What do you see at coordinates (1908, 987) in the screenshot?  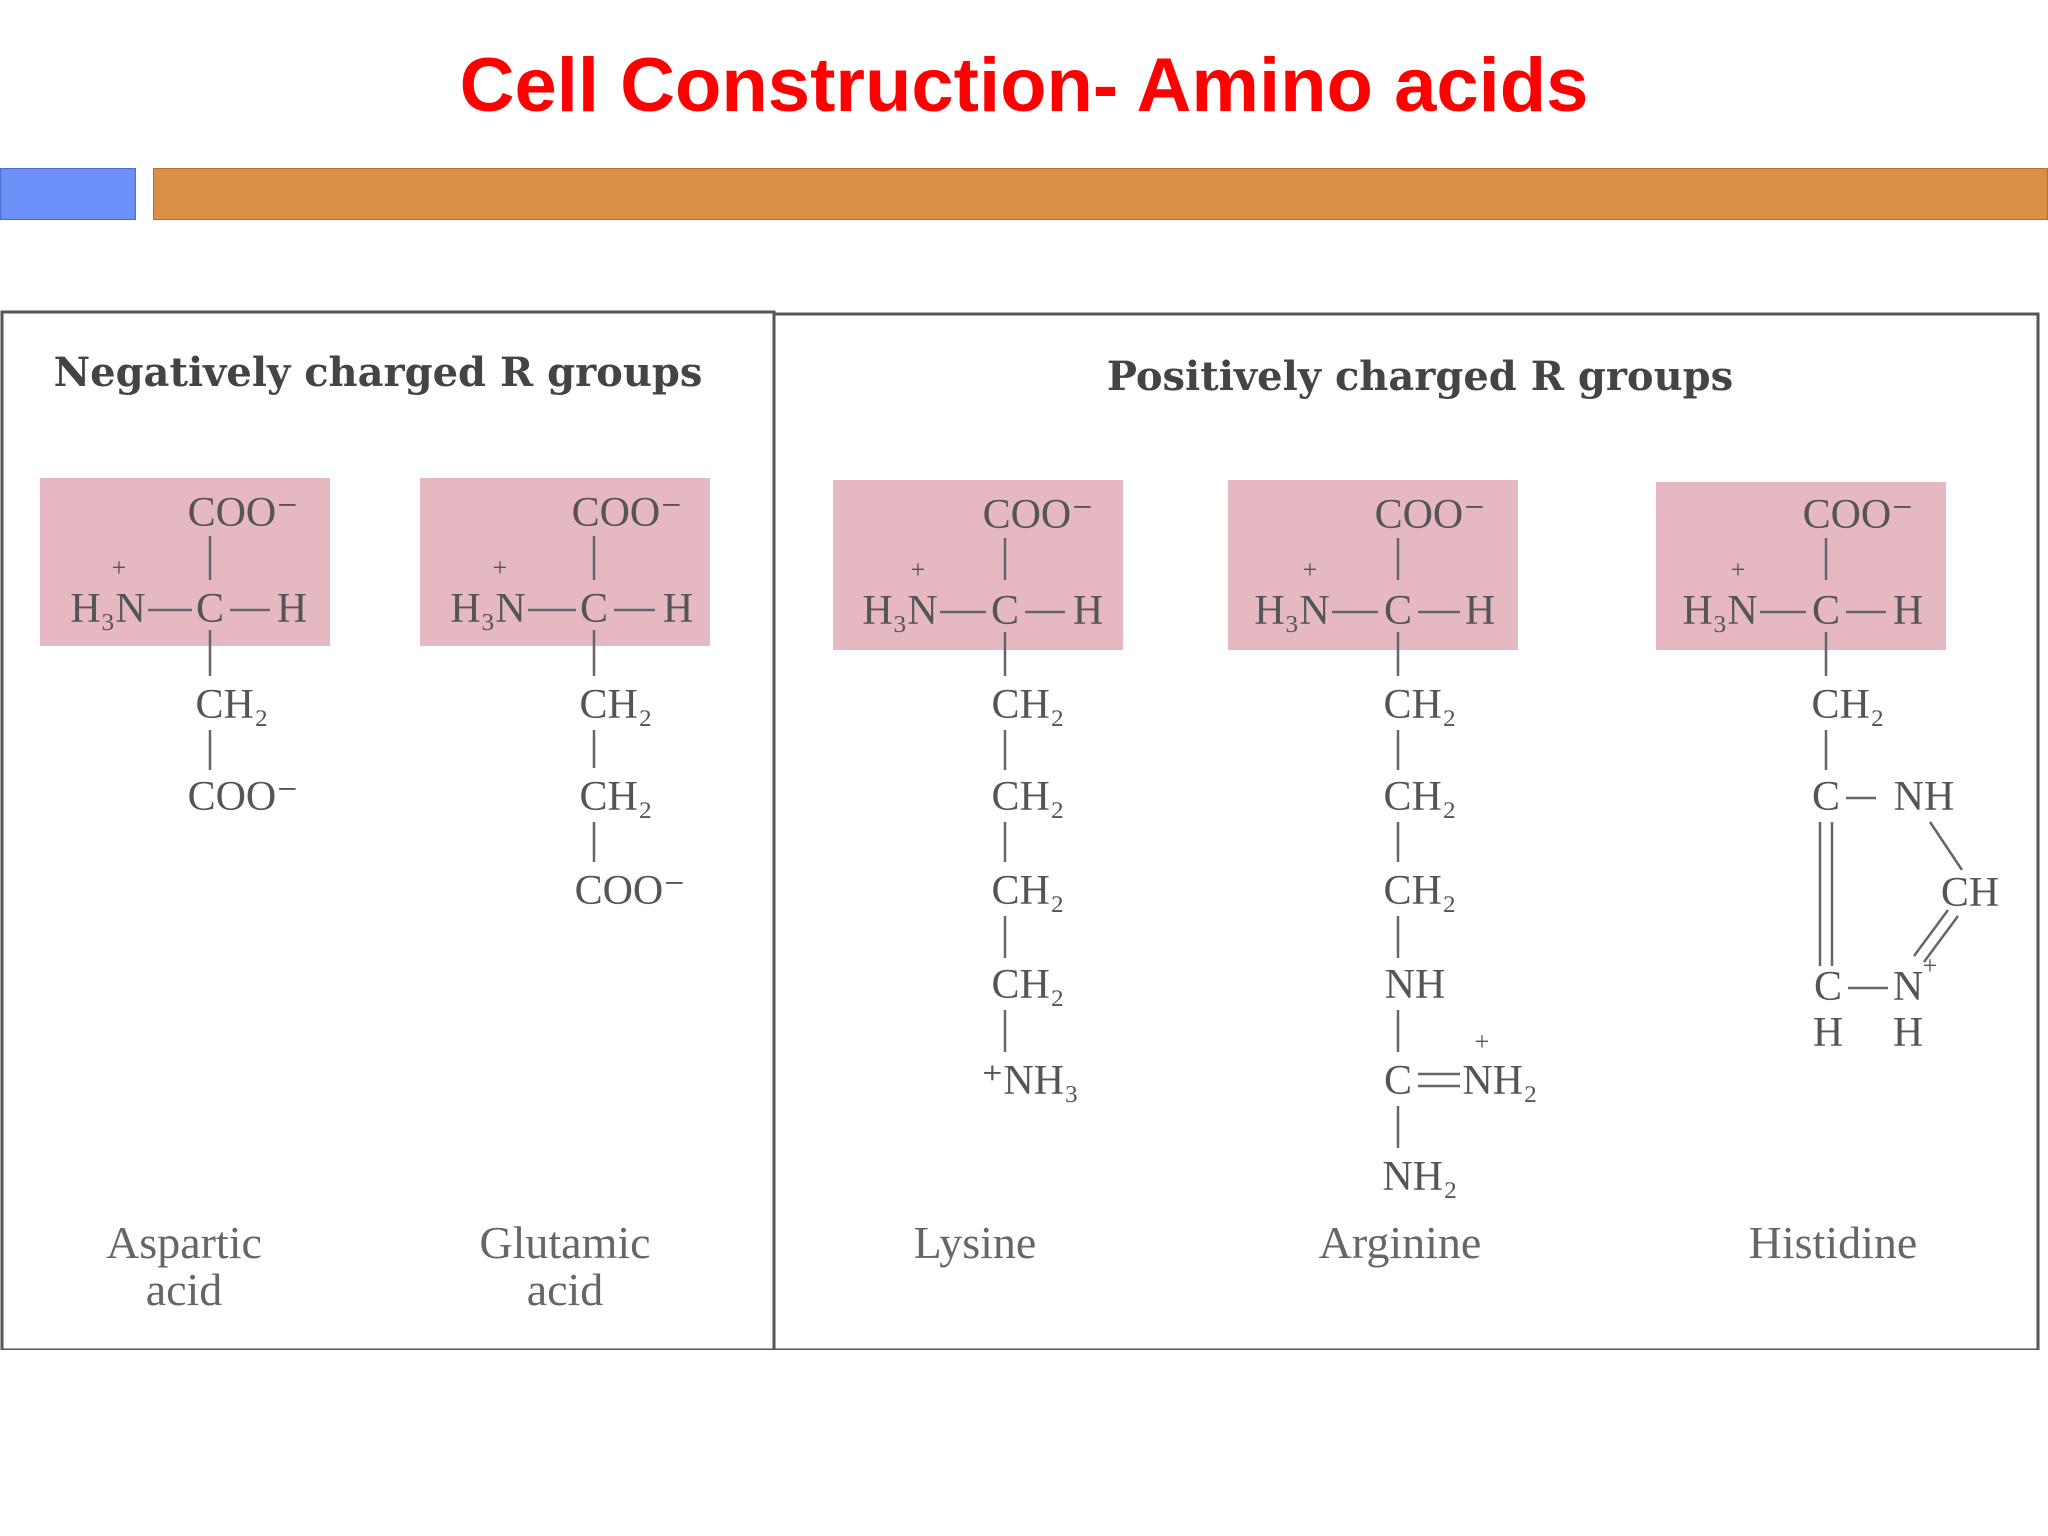 I see `ring-n-plus: N` at bounding box center [1908, 987].